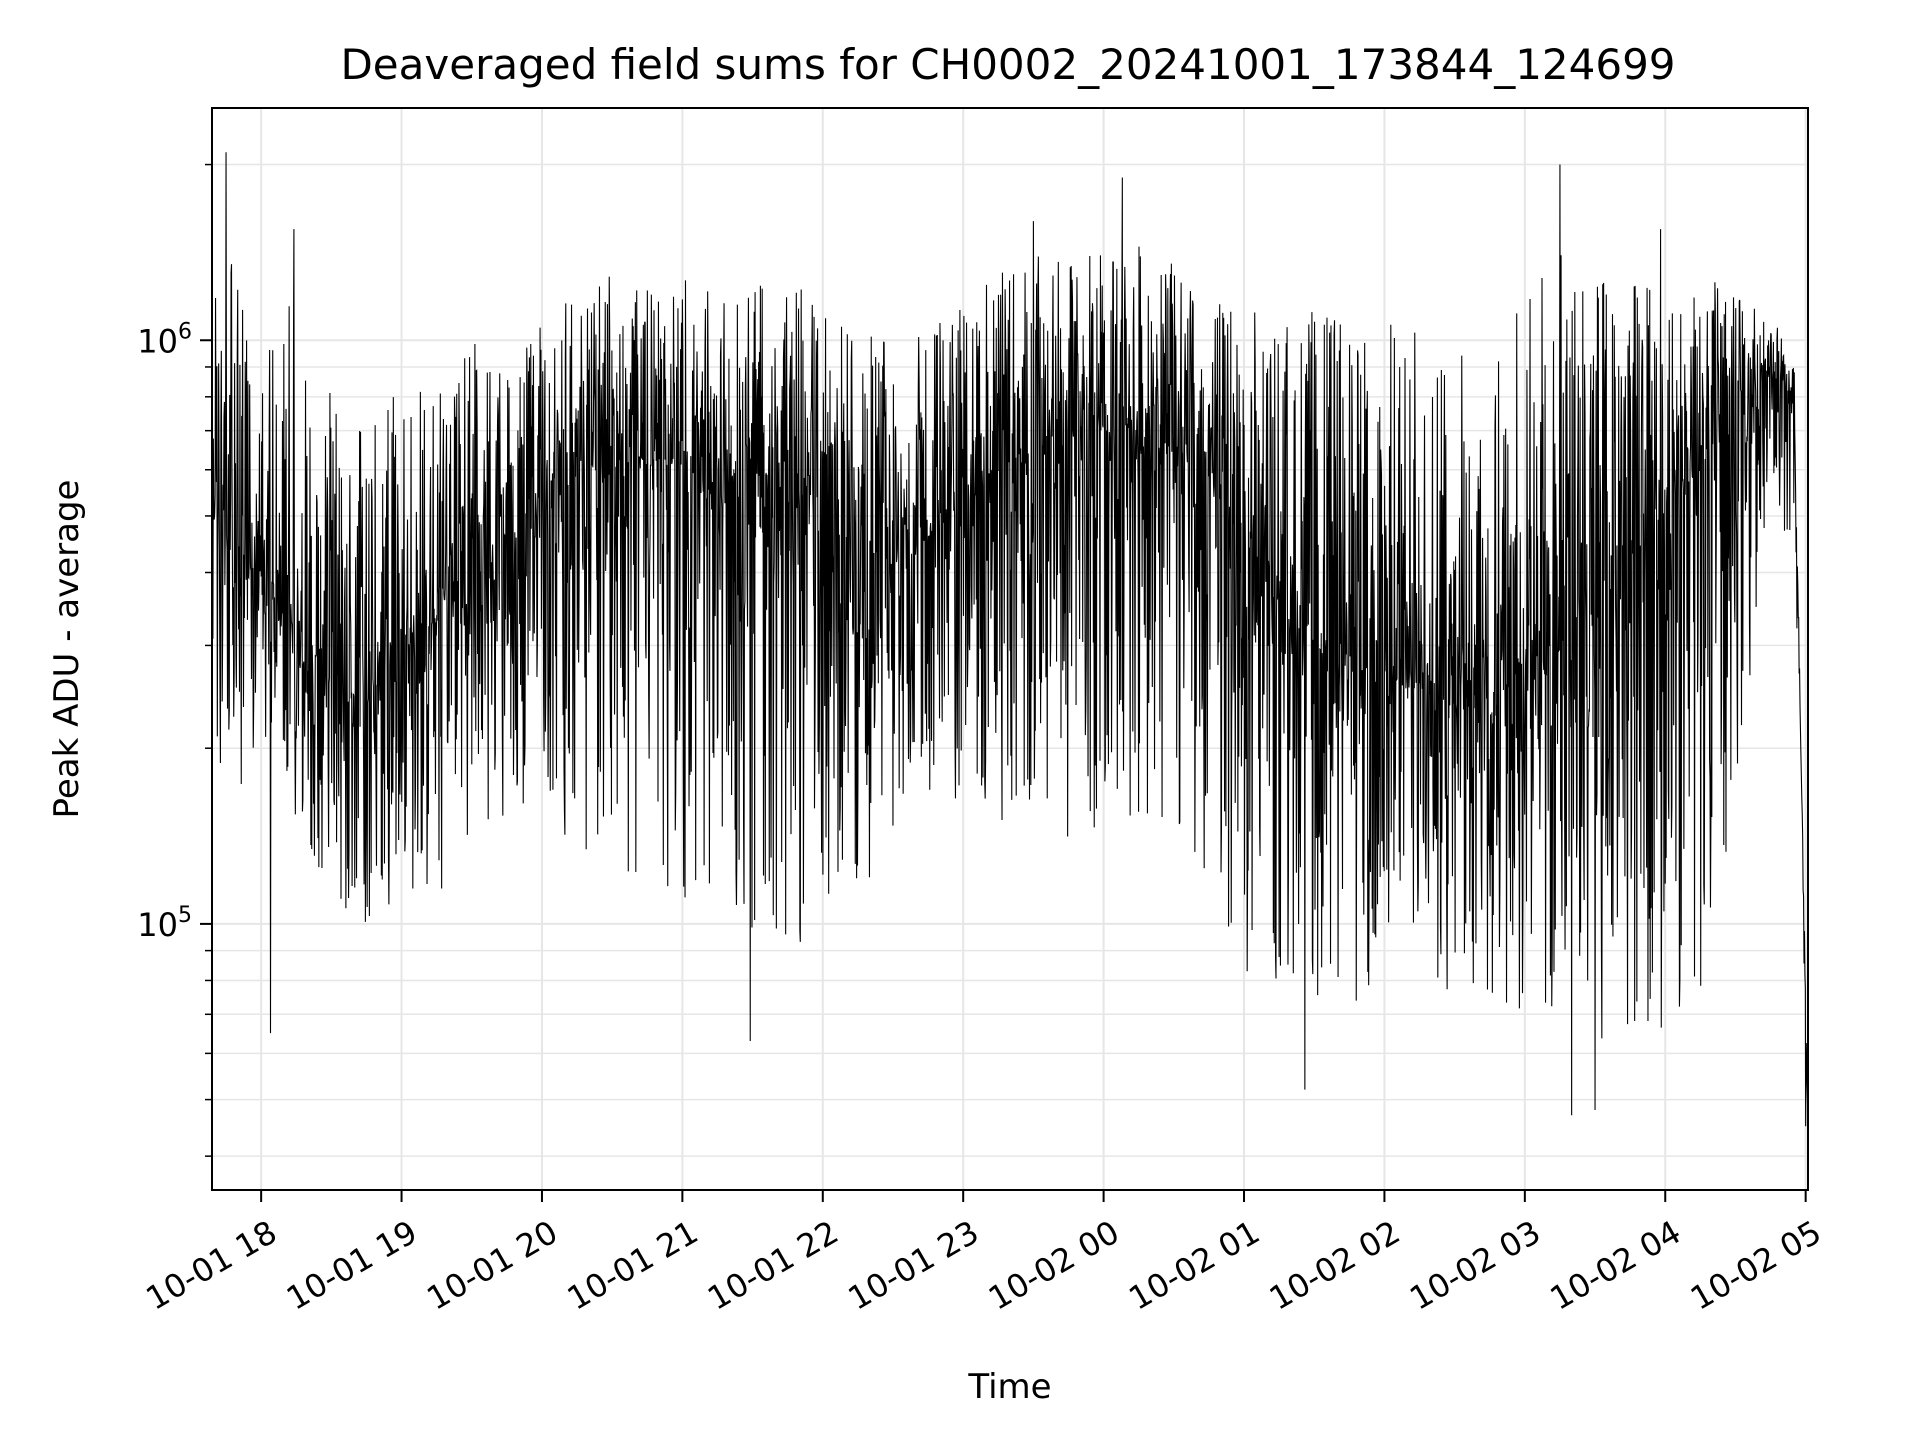  I want to click on x-axis-title: Time, so click(1009, 1387).